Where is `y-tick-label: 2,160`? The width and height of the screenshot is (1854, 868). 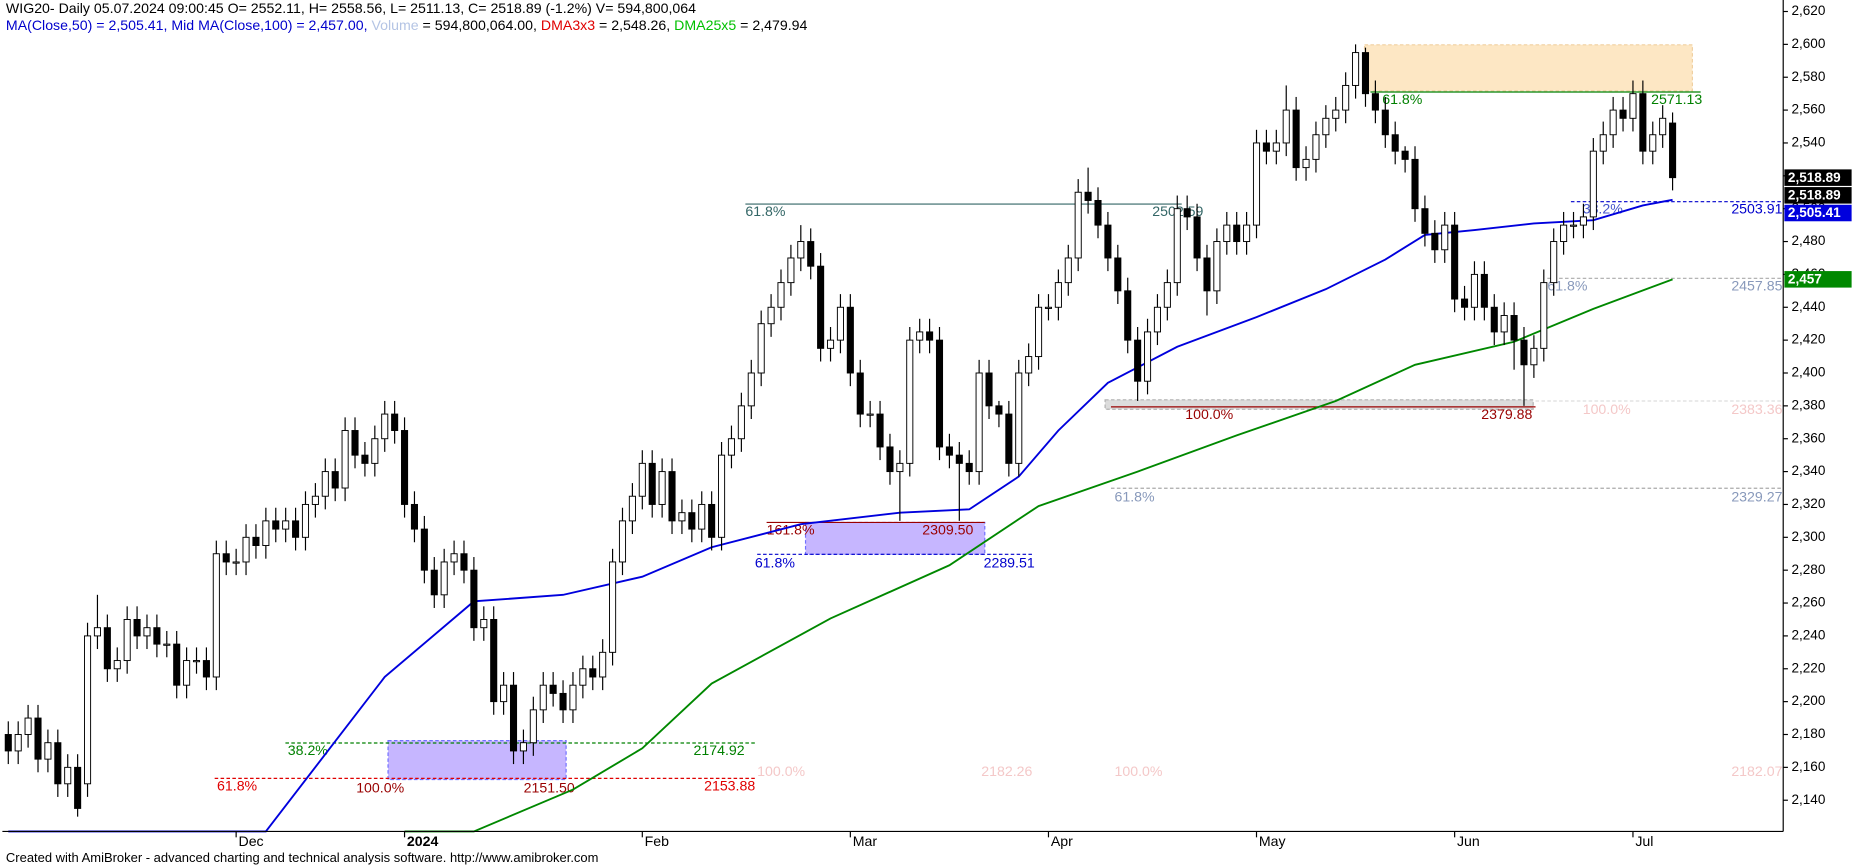
y-tick-label: 2,160 is located at coordinates (1808, 766).